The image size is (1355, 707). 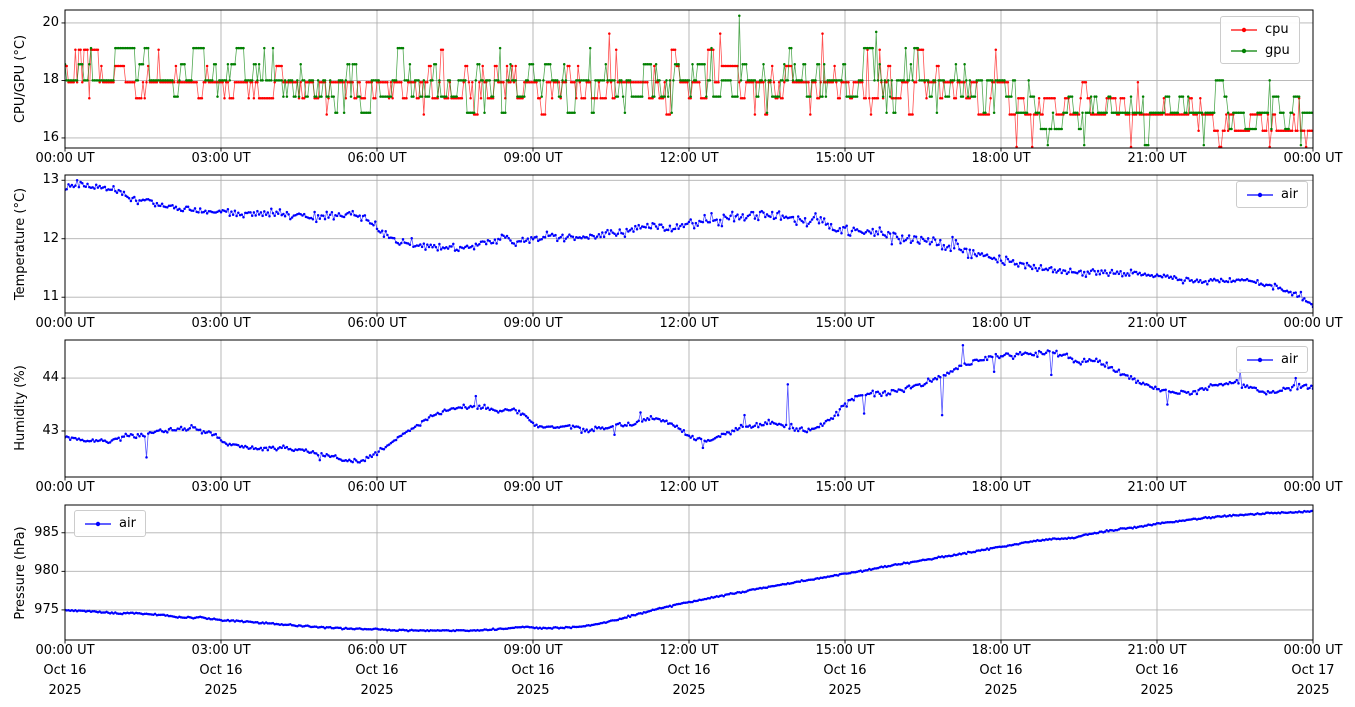 I want to click on y-tick-label: 12, so click(x=50, y=238).